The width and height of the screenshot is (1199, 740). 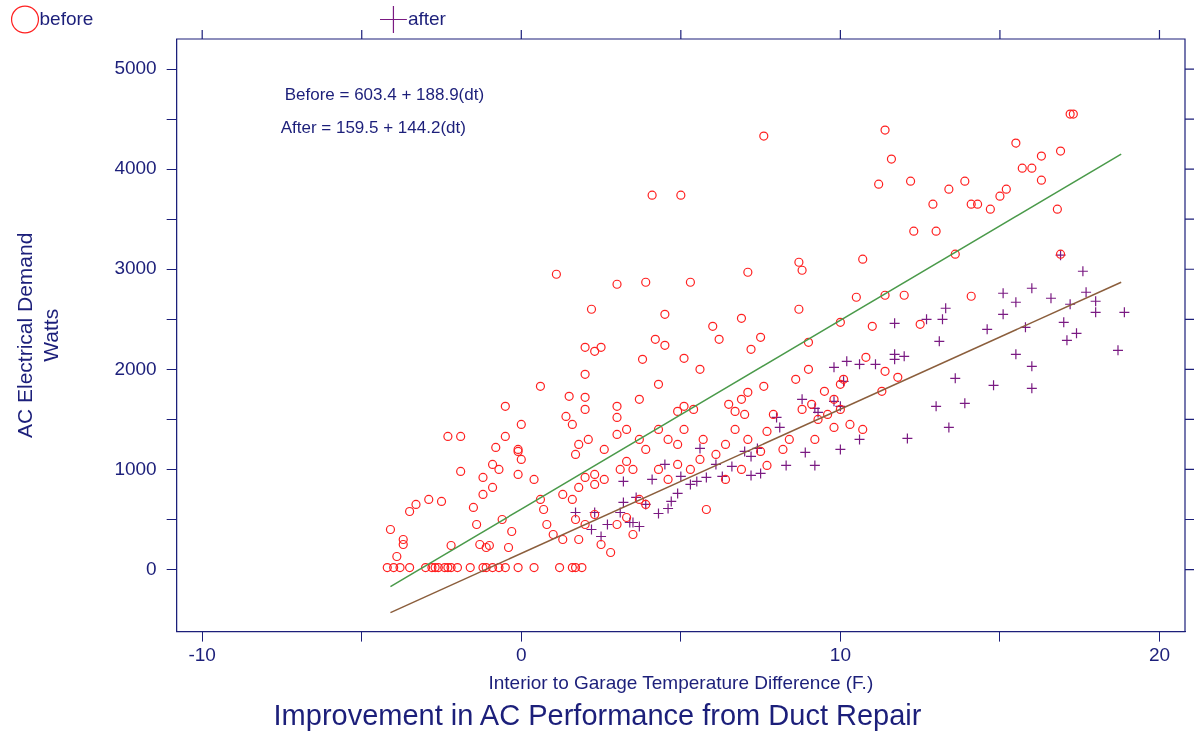 What do you see at coordinates (135, 68) in the screenshot?
I see `y-tick-label: 5000` at bounding box center [135, 68].